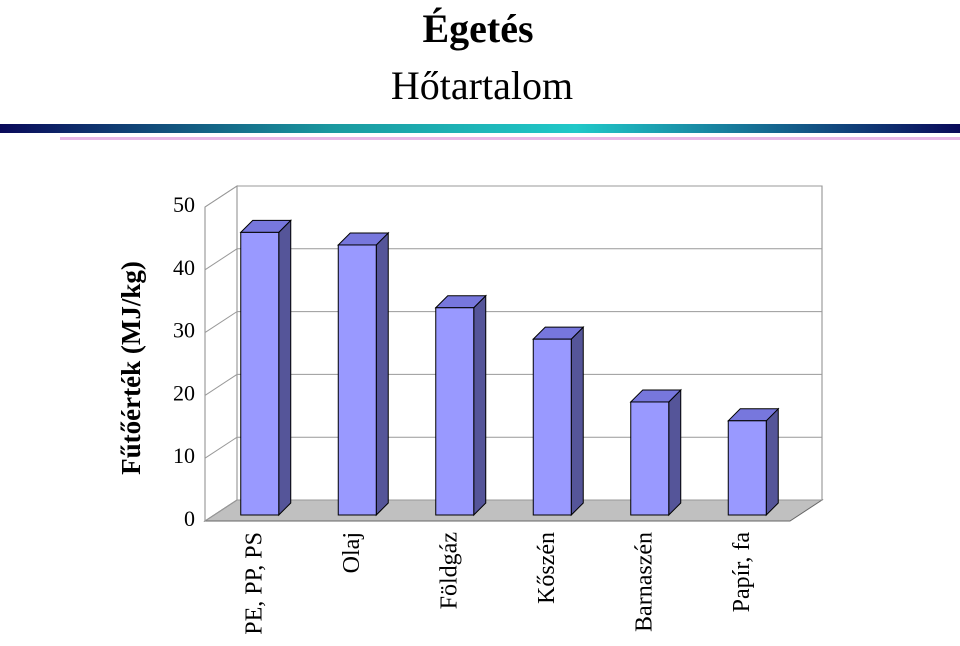 This screenshot has height=646, width=960. What do you see at coordinates (189, 518) in the screenshot?
I see `y-tick-label: 0` at bounding box center [189, 518].